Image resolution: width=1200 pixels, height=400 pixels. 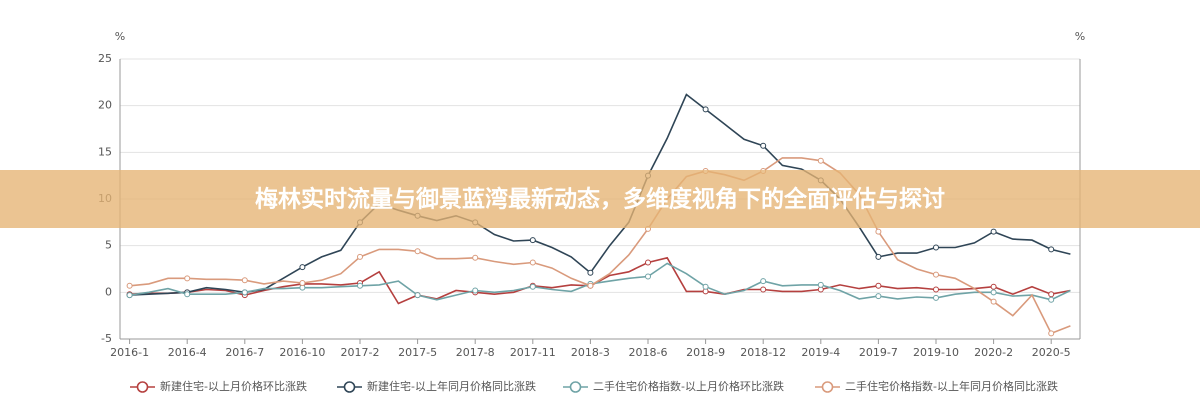 I want to click on y-tick-label: 20, so click(x=105, y=105).